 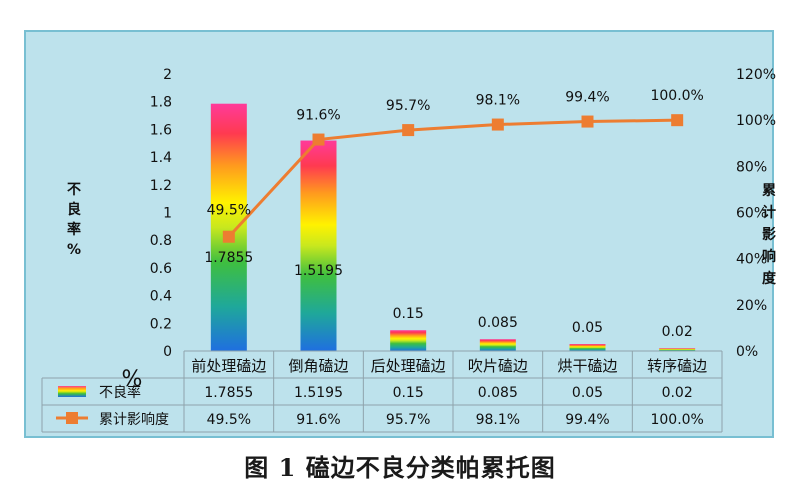 I want to click on table-cell-line-value: 95.7%, so click(x=408, y=420).